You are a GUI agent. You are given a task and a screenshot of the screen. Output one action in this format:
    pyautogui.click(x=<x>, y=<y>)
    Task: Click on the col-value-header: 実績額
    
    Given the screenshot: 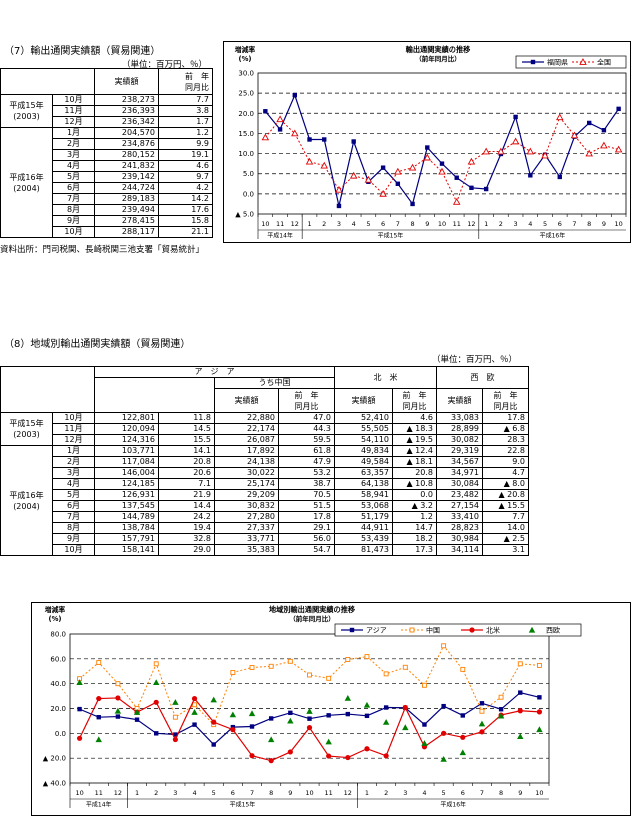 What is the action you would take?
    pyautogui.click(x=126, y=81)
    